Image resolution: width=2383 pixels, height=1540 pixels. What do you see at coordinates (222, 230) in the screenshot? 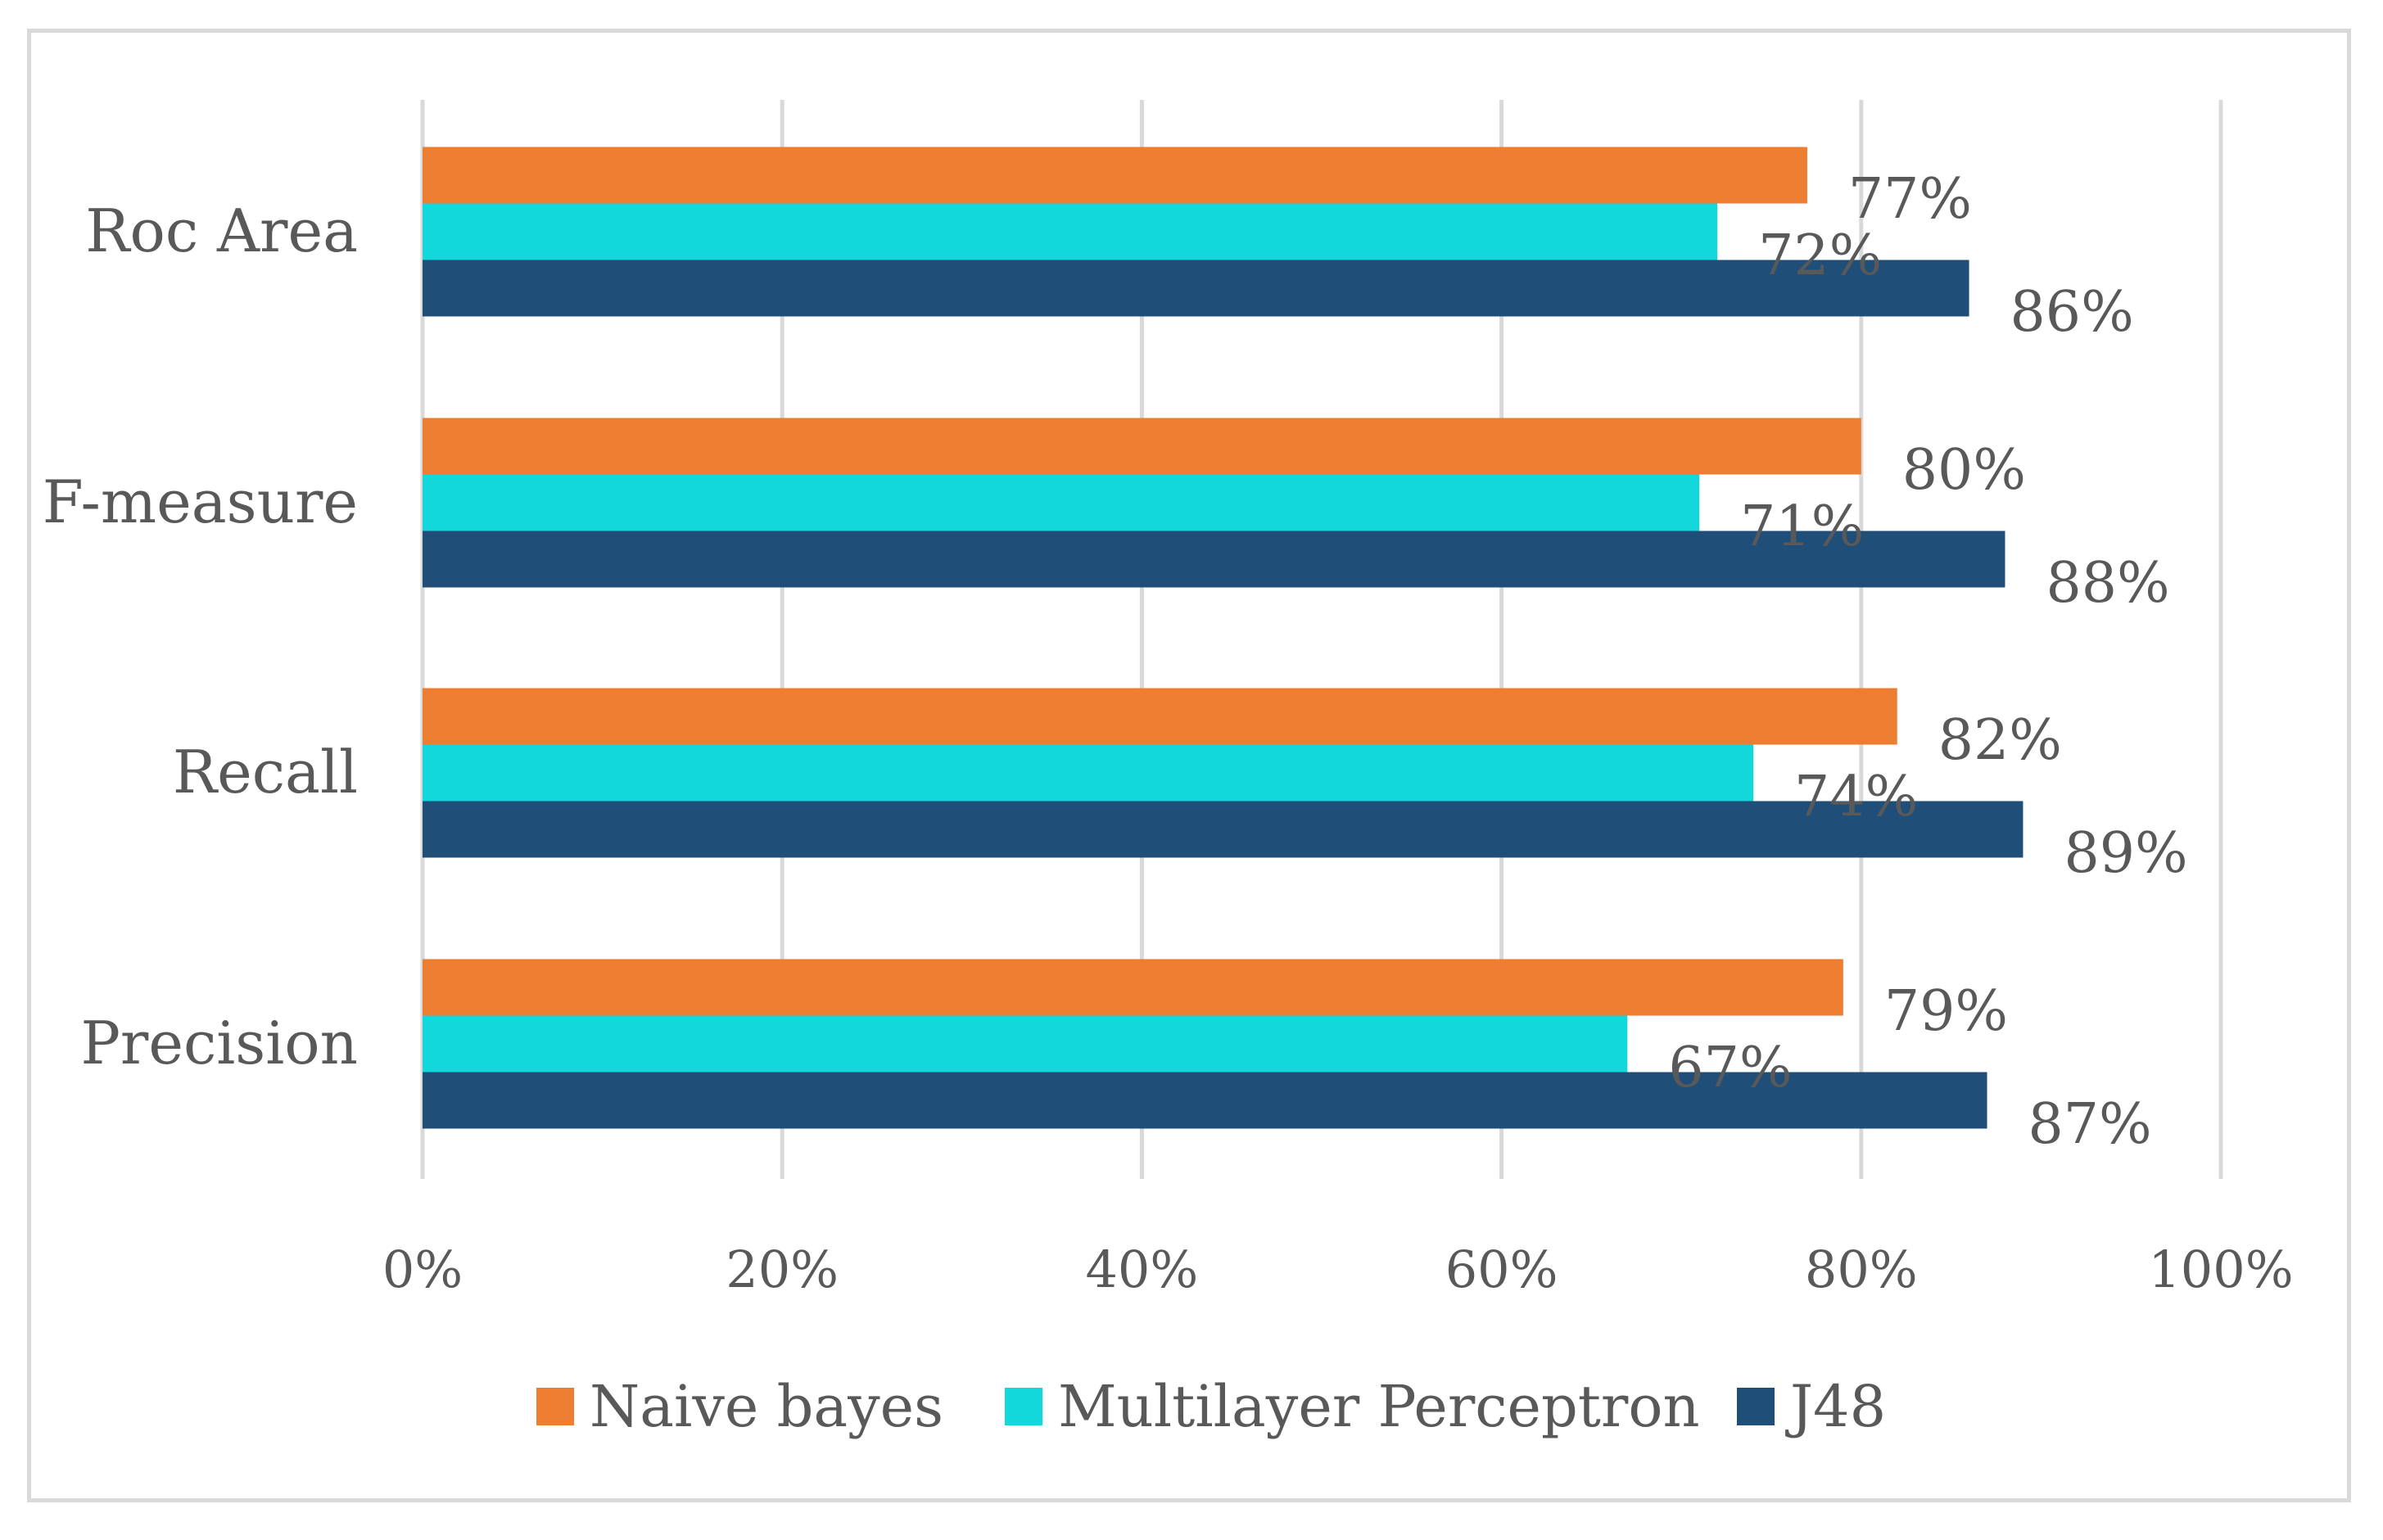
I see `category-label: Roc Area` at bounding box center [222, 230].